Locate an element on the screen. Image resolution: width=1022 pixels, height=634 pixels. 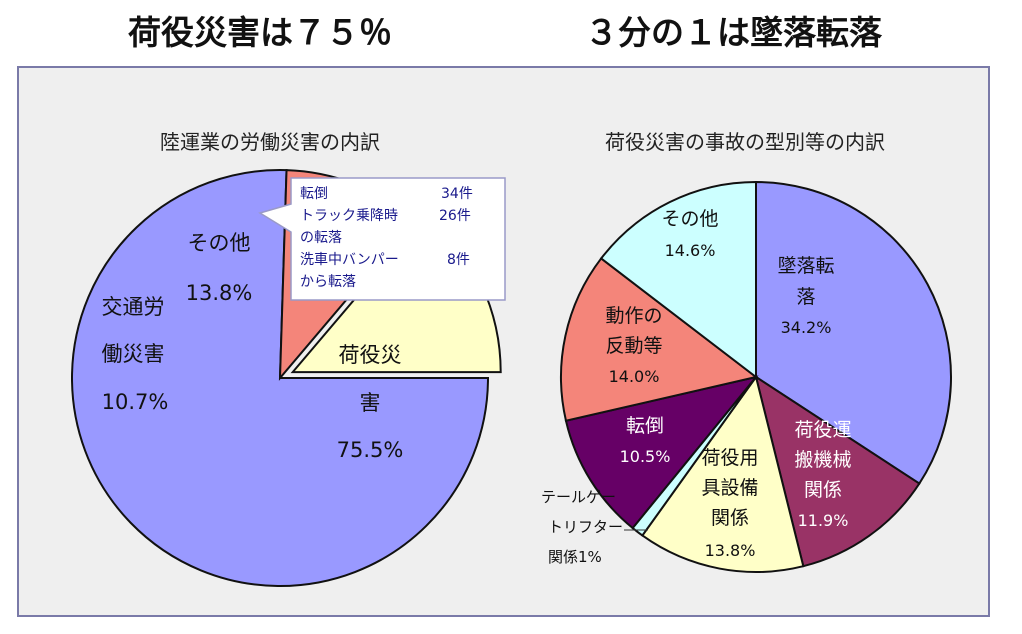
right-pct-motion: 14.0% is located at coordinates (634, 376).